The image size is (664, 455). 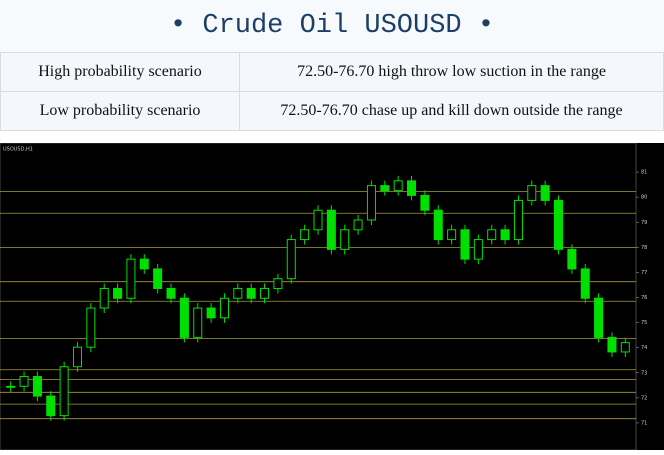 I want to click on y-tick-label: 71, so click(x=644, y=423).